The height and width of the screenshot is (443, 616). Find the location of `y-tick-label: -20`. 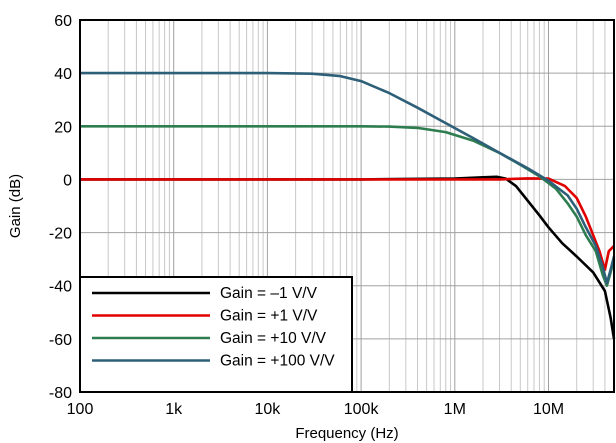

y-tick-label: -20 is located at coordinates (60, 234).